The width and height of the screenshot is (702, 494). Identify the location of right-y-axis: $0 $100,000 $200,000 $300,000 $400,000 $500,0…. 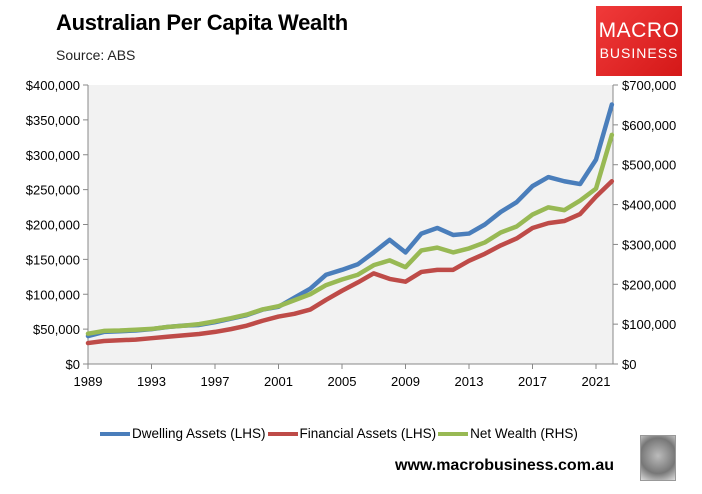
(644, 225).